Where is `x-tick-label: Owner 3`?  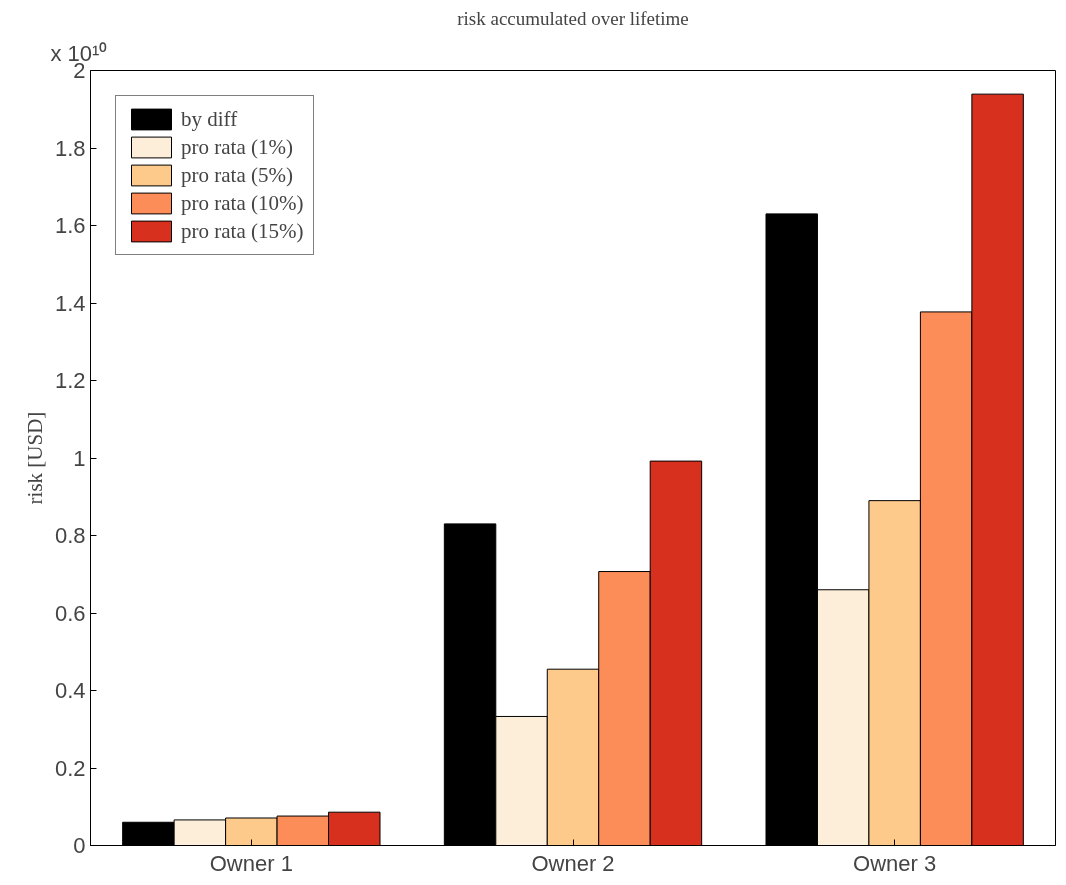 x-tick-label: Owner 3 is located at coordinates (895, 863).